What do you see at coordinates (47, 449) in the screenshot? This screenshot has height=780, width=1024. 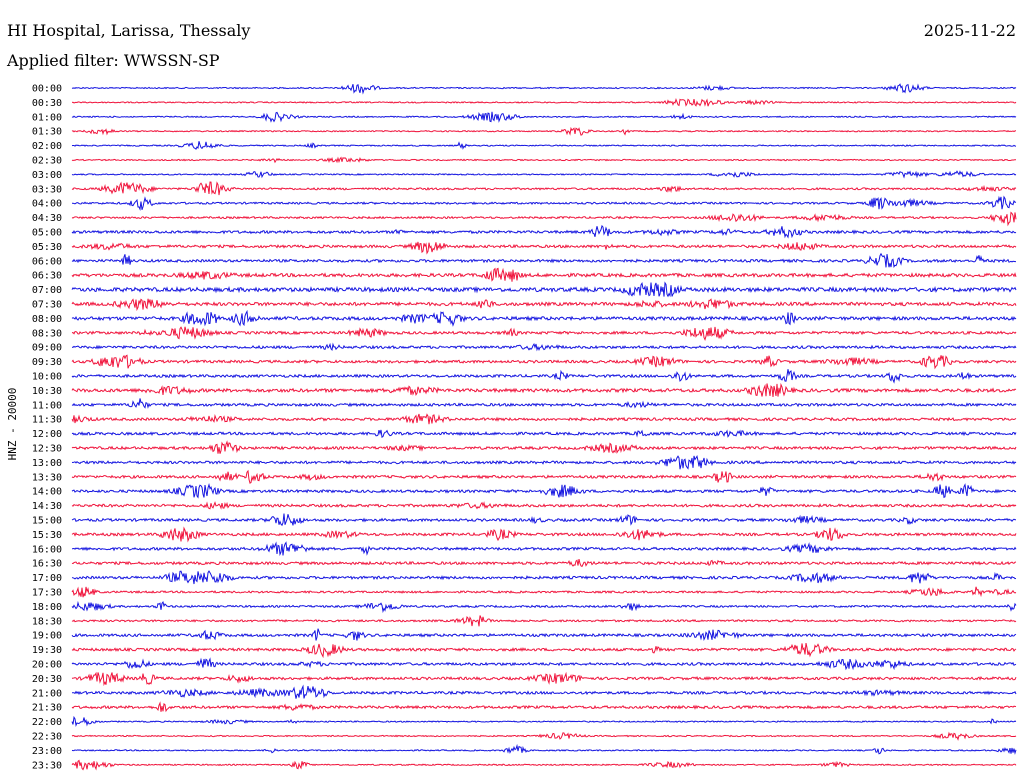 I see `row-time-label: 12:30` at bounding box center [47, 449].